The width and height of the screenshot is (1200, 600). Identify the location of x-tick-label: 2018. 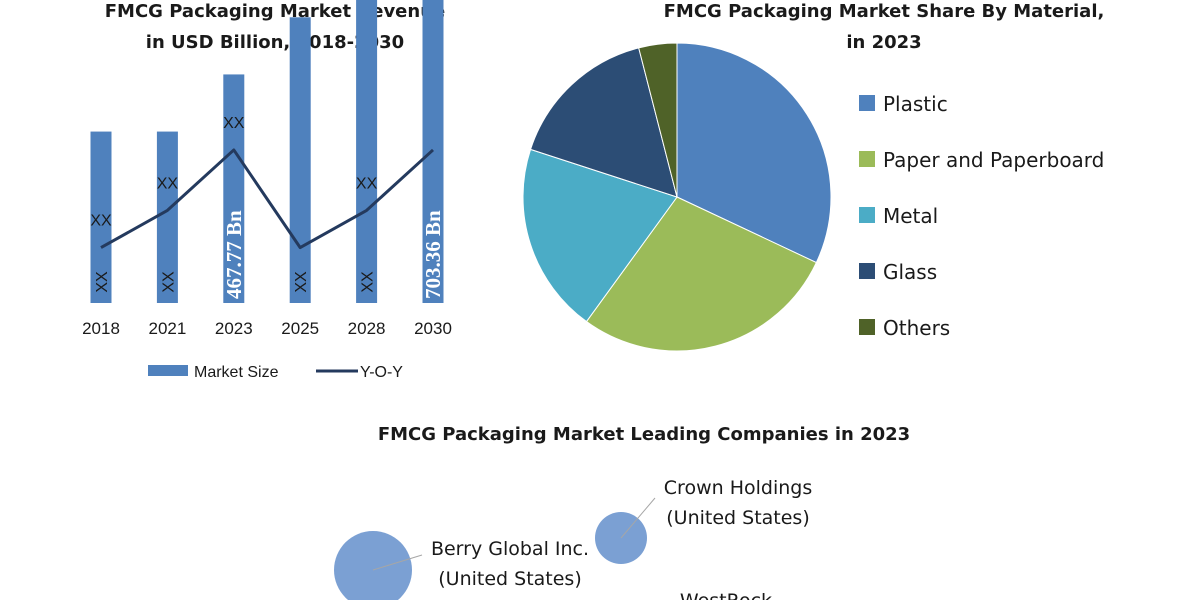
(101, 328).